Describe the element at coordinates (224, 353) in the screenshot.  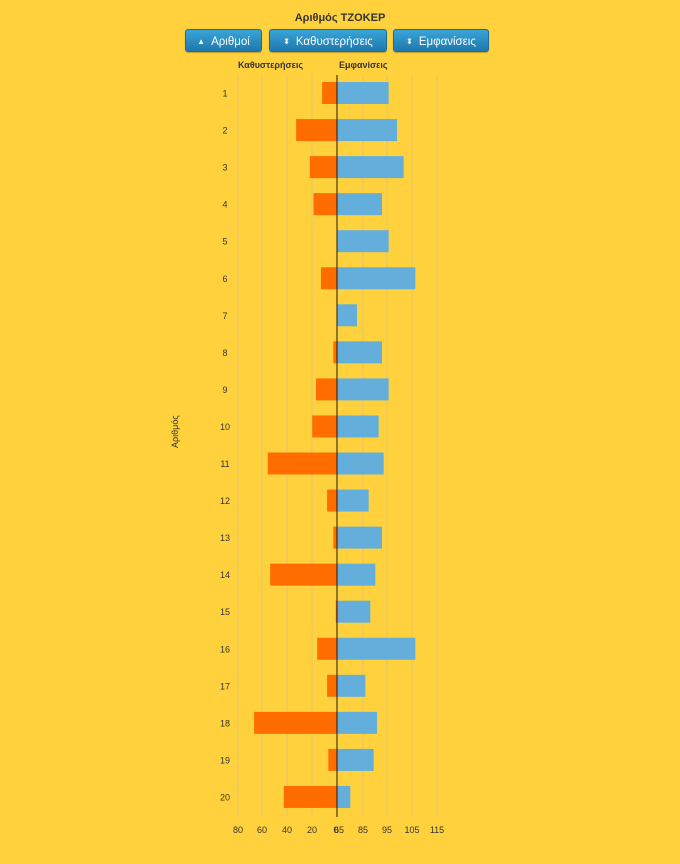
I see `category-label: 8` at that location.